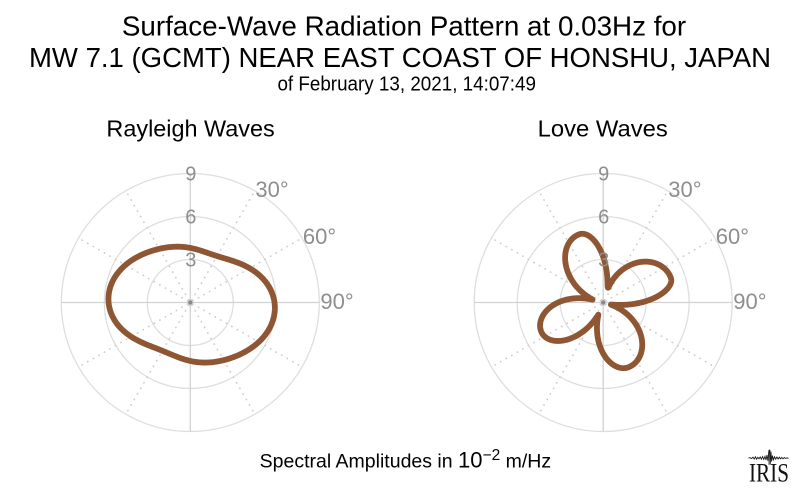 Image resolution: width=800 pixels, height=492 pixels. What do you see at coordinates (406, 84) in the screenshot?
I see `svg-text: of February 13, 2021, 14:07:49` at bounding box center [406, 84].